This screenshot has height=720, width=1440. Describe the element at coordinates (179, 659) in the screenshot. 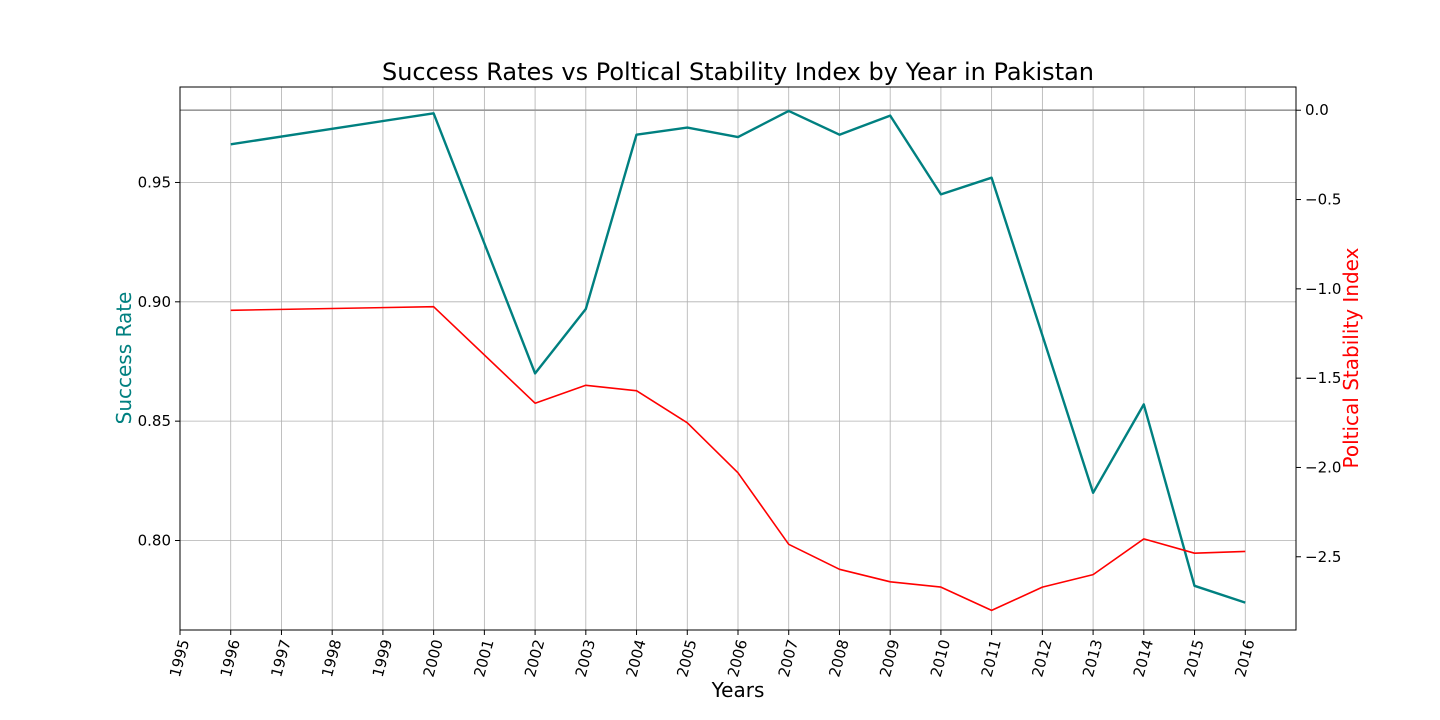

I see `x-tick-label: 1995` at that location.